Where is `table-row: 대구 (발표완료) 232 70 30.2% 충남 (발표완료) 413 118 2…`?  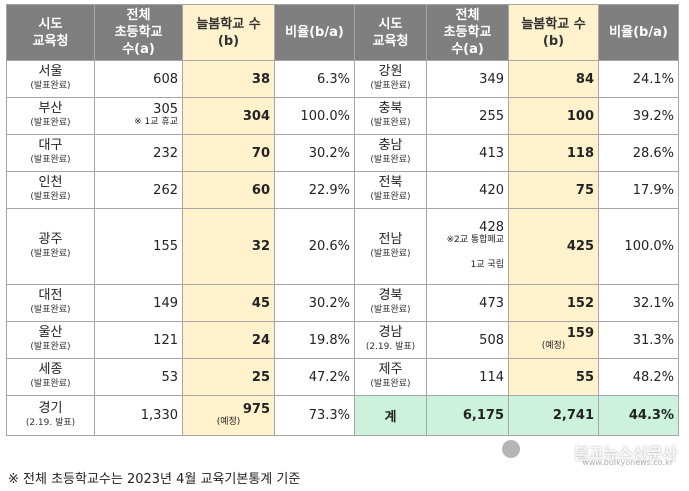 table-row: 대구 (발표완료) 232 70 30.2% 충남 (발표완료) 413 118 2… is located at coordinates (342, 153).